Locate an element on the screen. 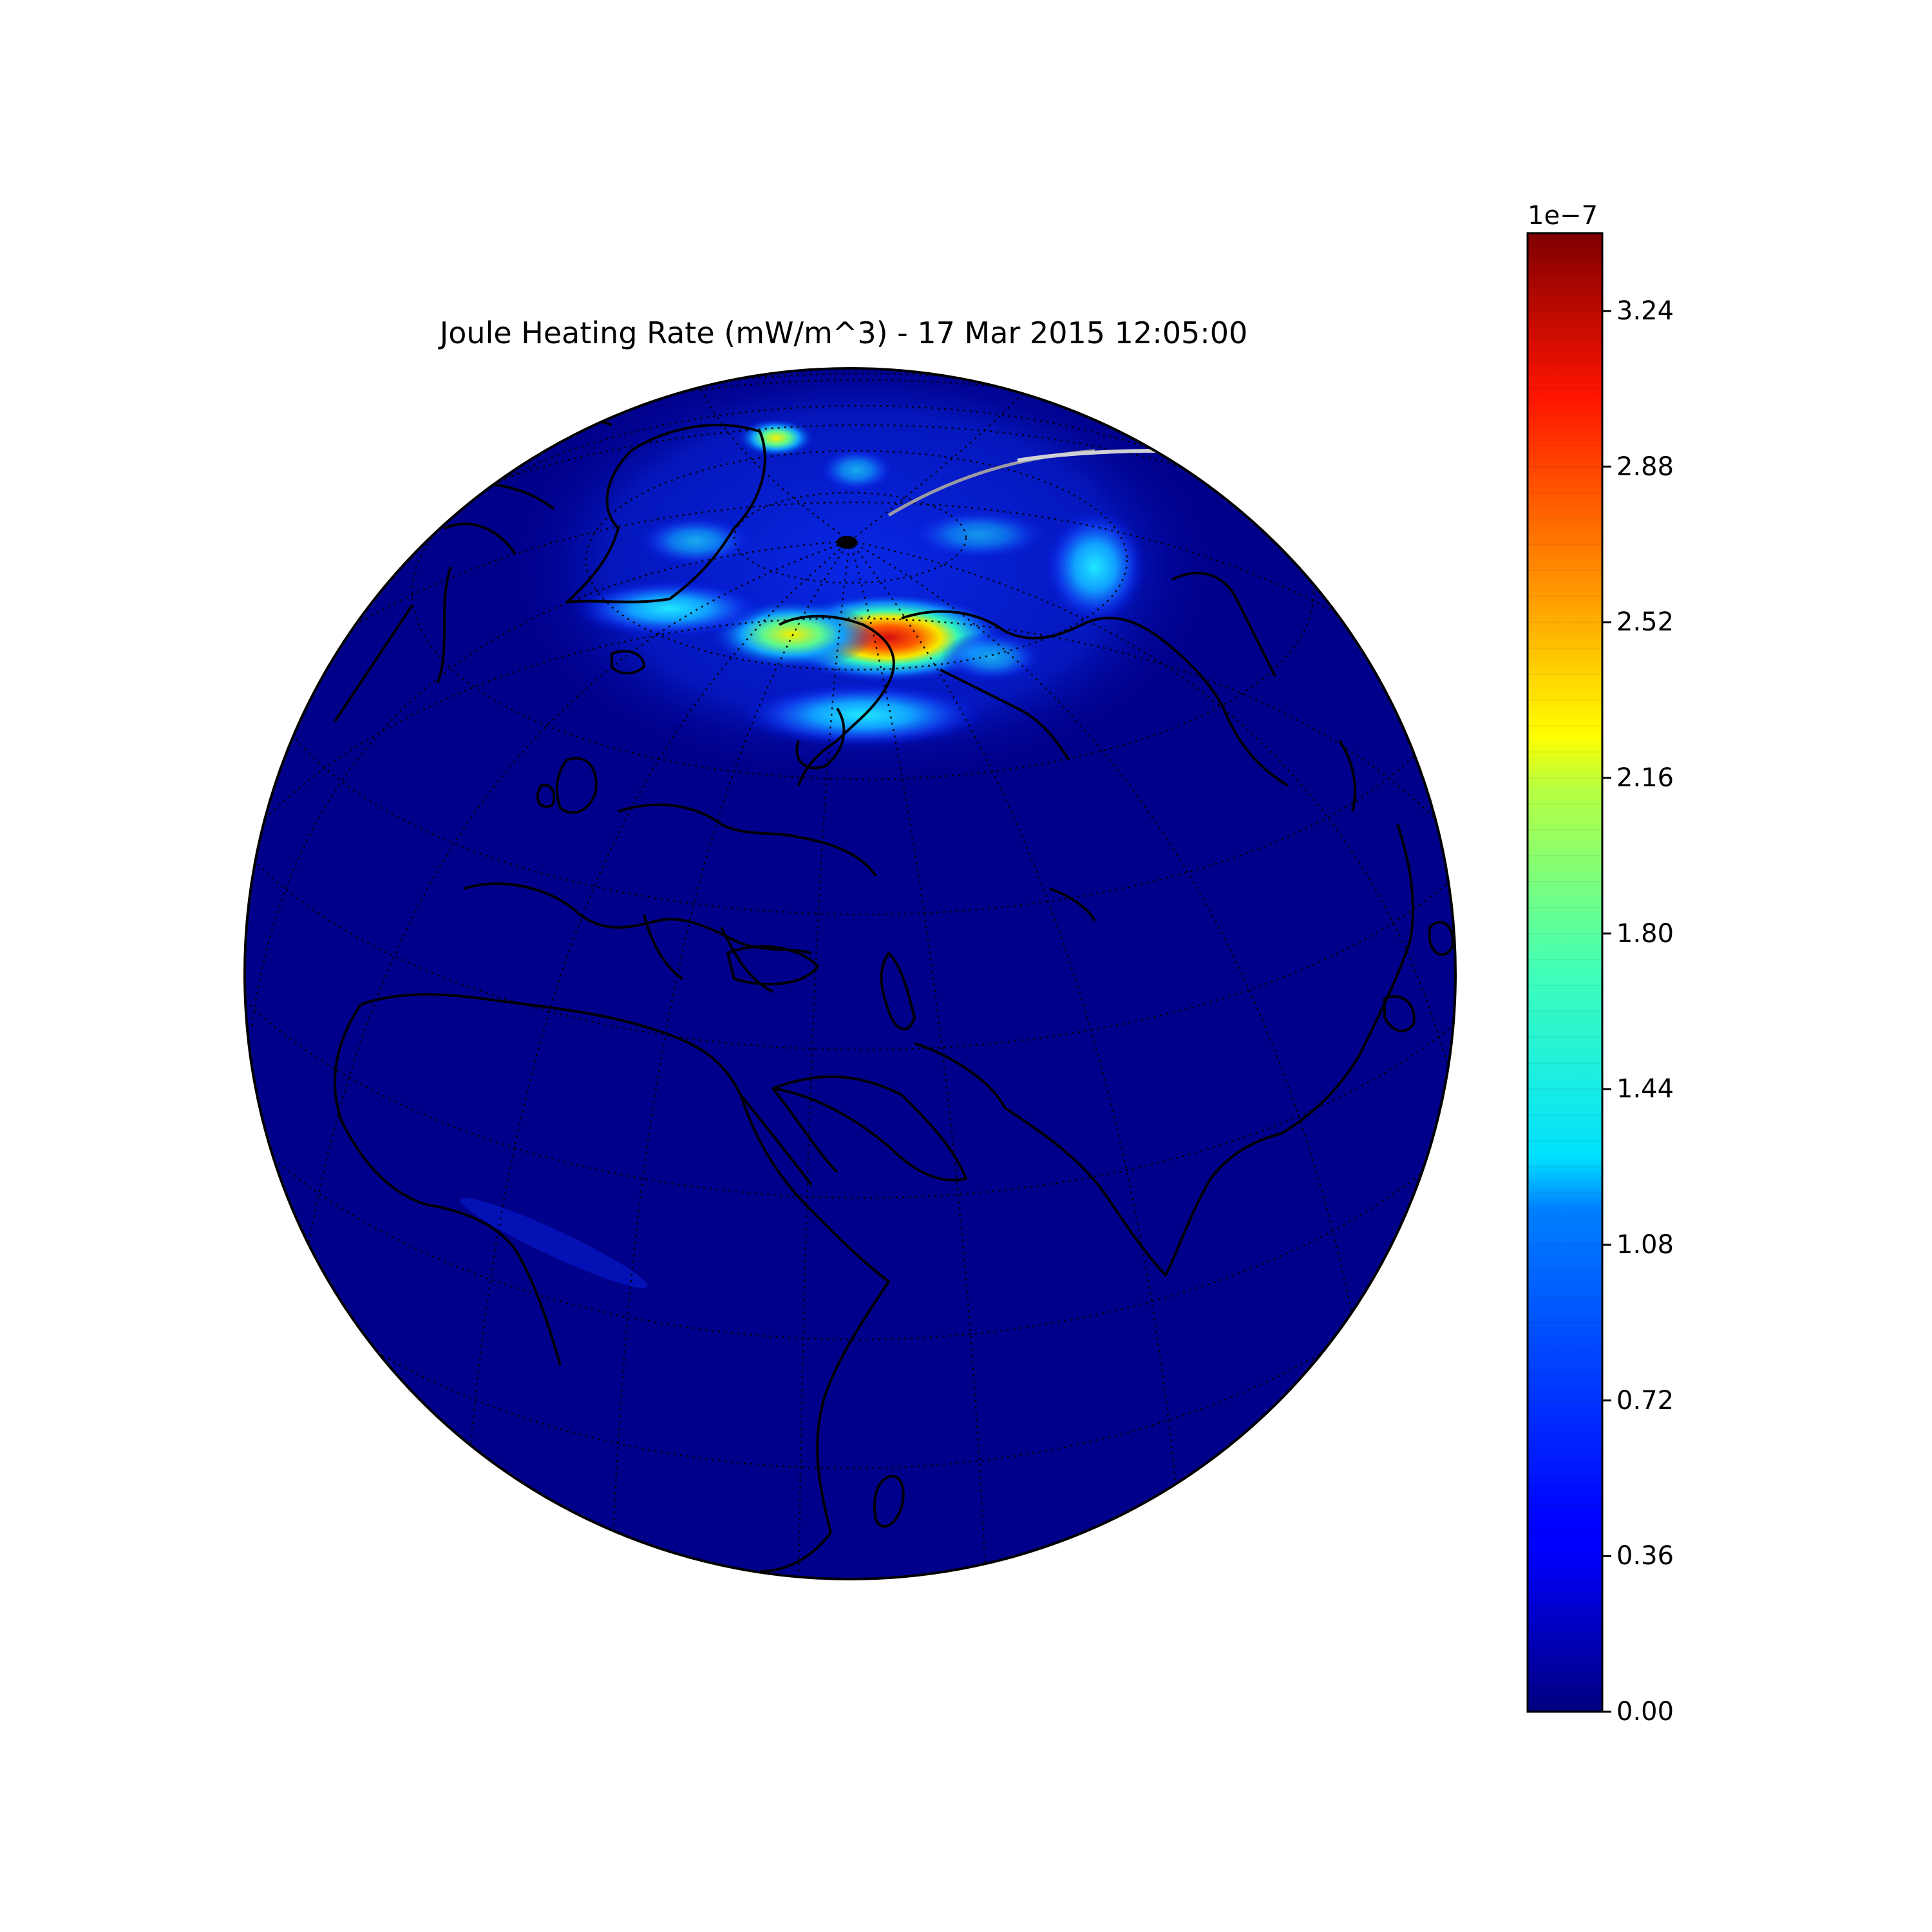 Image resolution: width=1932 pixels, height=1932 pixels. colorbar-tick-label: 1.44 is located at coordinates (1645, 1089).